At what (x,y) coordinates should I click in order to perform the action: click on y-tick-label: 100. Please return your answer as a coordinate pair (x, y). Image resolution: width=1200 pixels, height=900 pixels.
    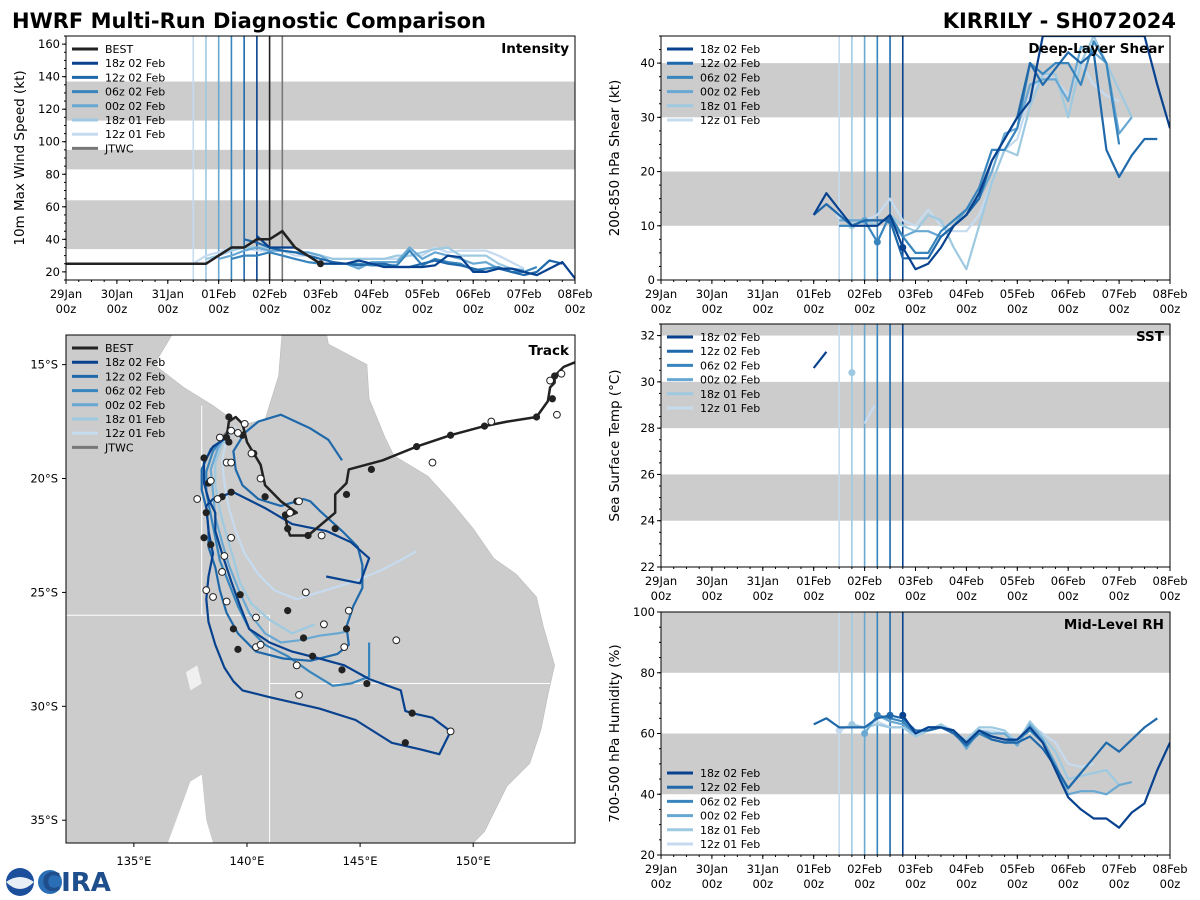
    Looking at the image, I should click on (644, 612).